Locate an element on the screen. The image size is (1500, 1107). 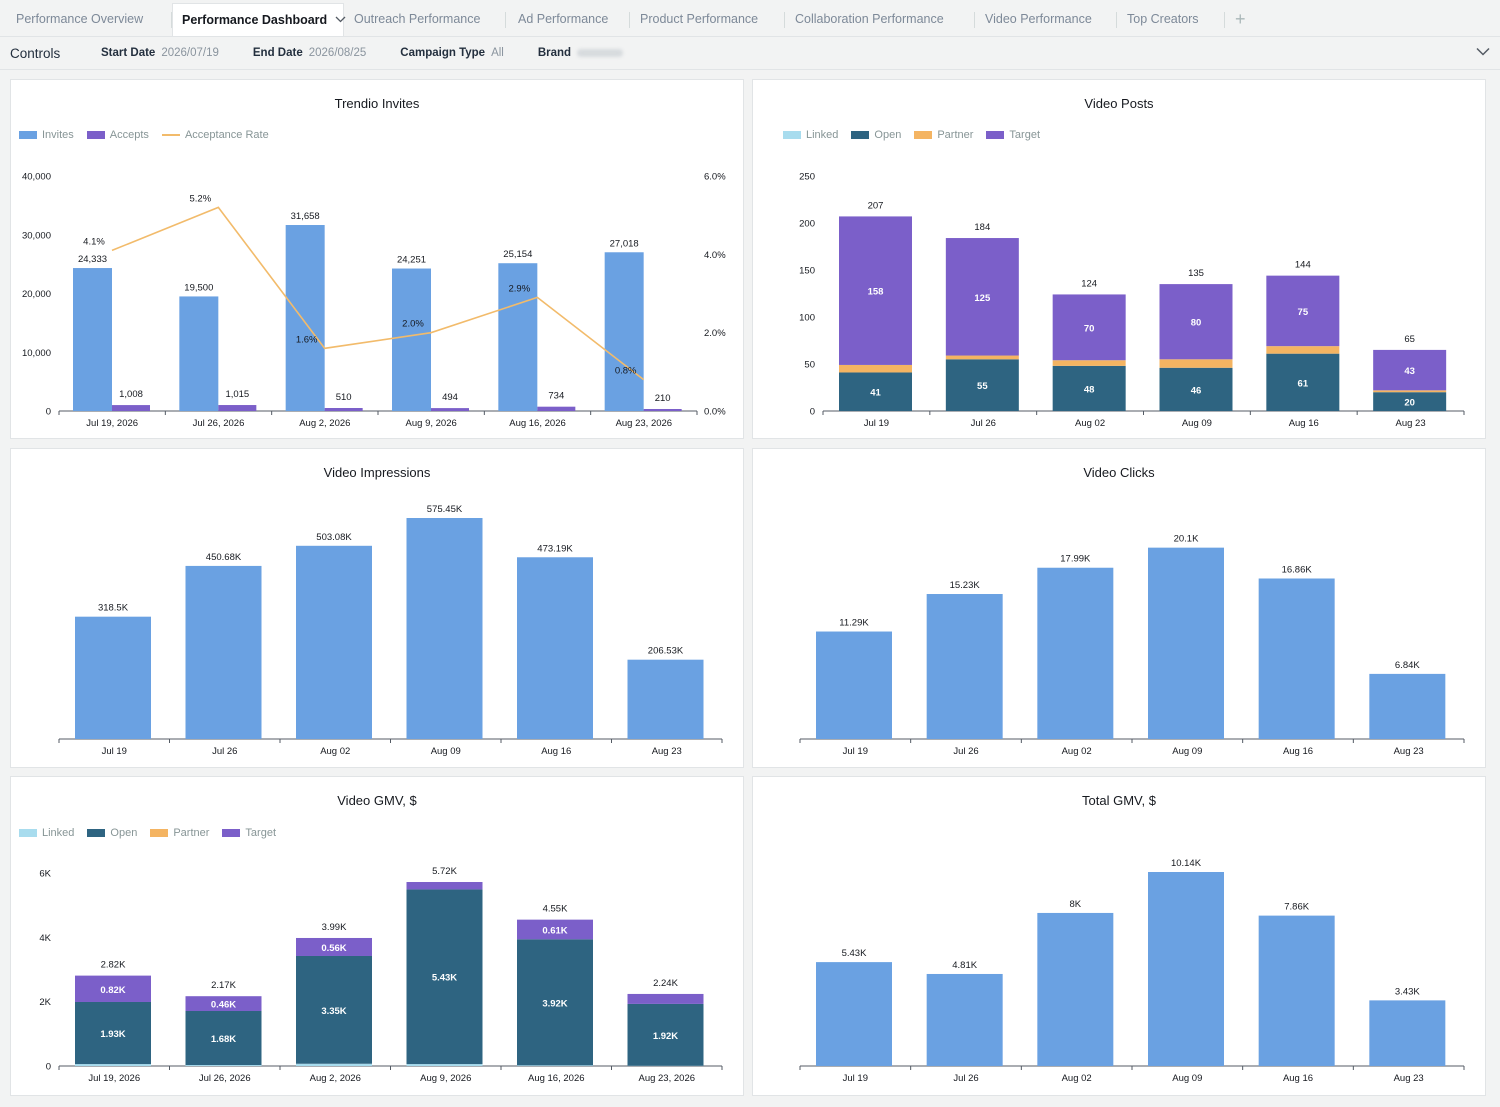
legend-item-acceptance-rate: Acceptance Rate is located at coordinates (215, 135).